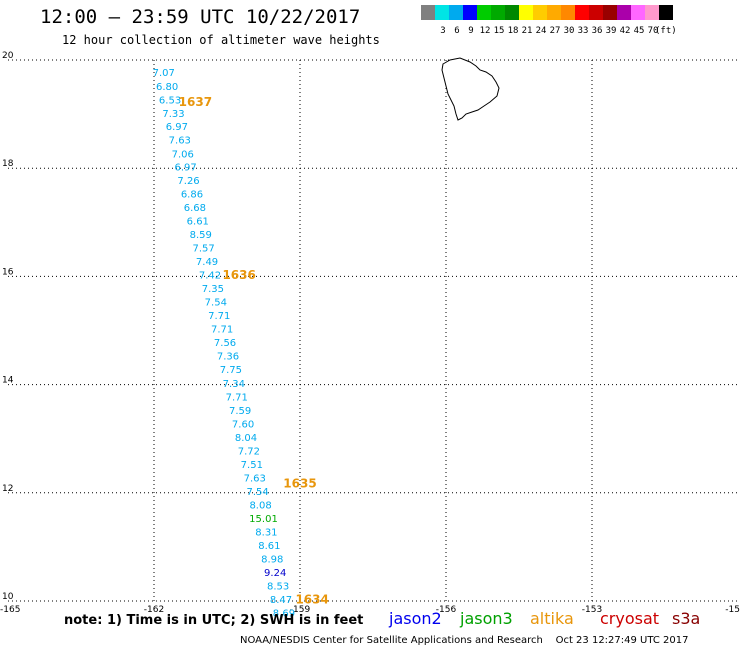 This screenshot has height=650, width=740. What do you see at coordinates (300, 610) in the screenshot?
I see `x-tick-label: -159` at bounding box center [300, 610].